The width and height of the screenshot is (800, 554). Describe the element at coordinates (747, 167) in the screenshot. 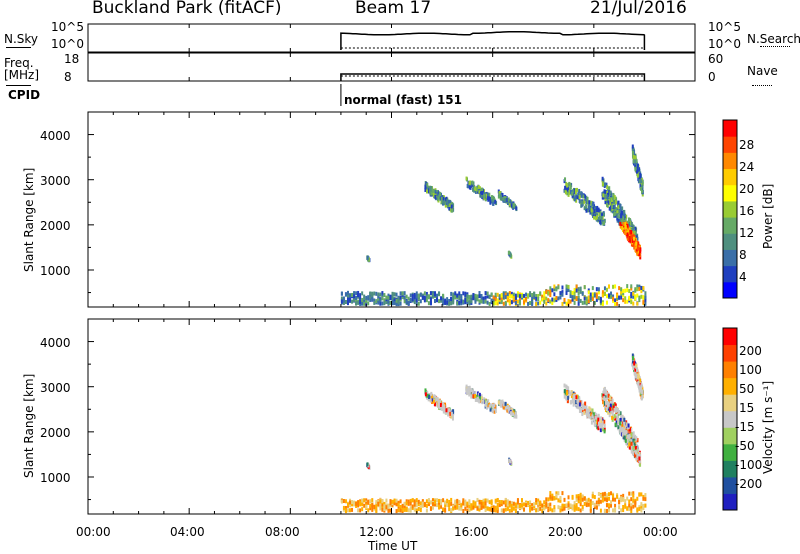

I see `power-cb-tick: 24` at that location.